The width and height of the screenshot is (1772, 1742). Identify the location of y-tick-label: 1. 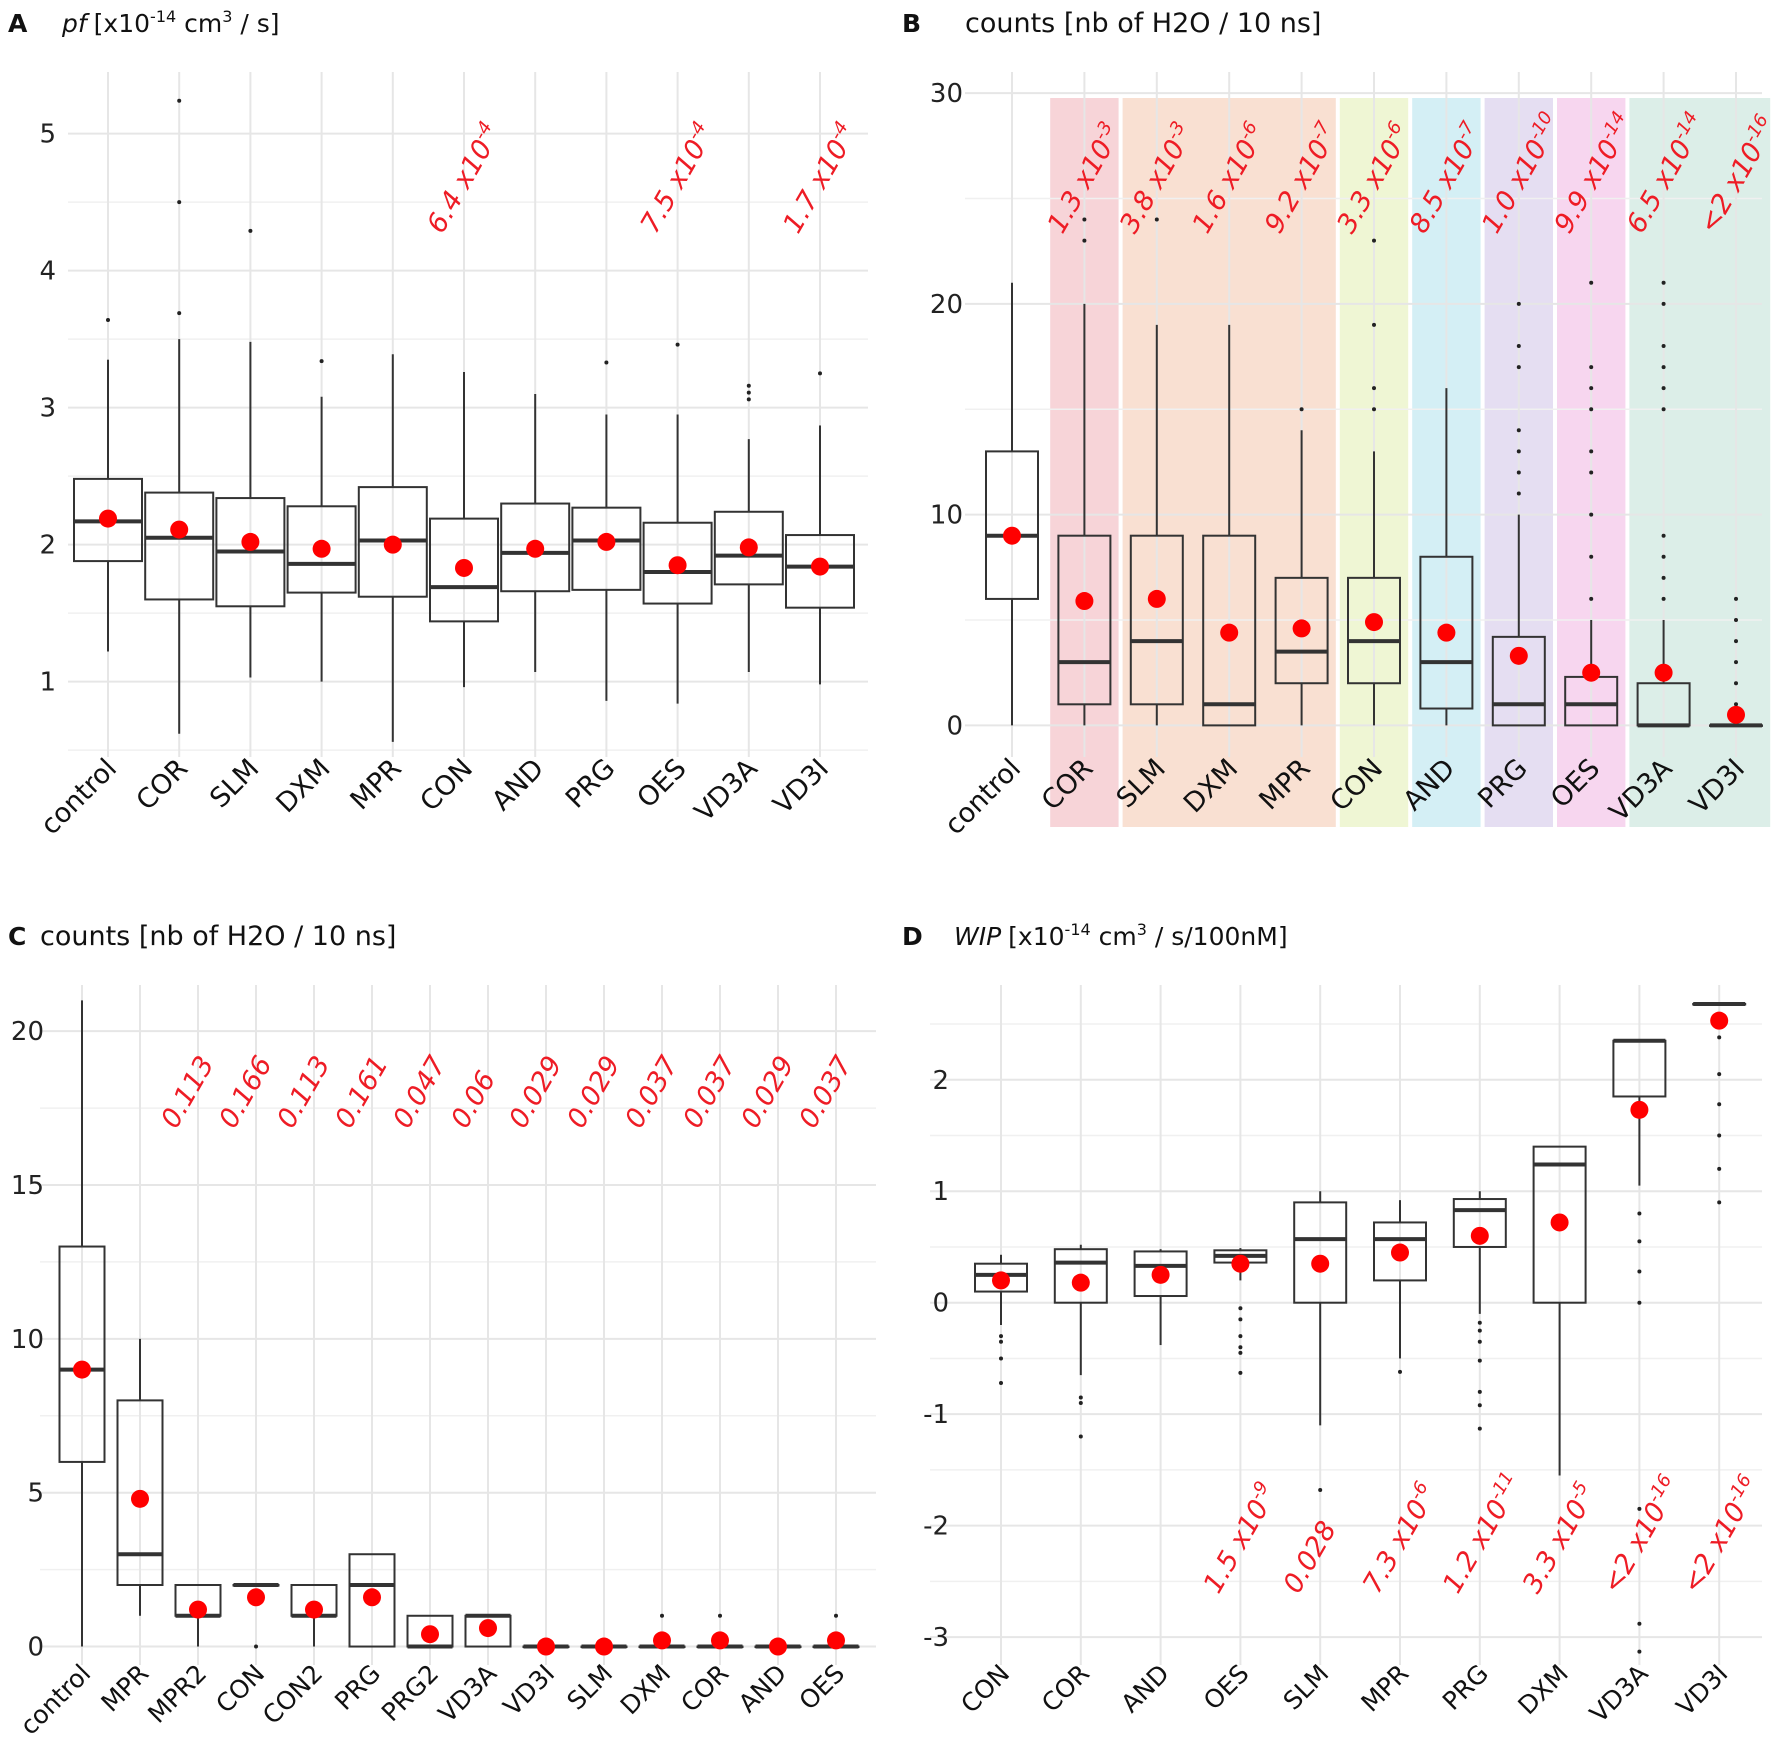
(940, 1192).